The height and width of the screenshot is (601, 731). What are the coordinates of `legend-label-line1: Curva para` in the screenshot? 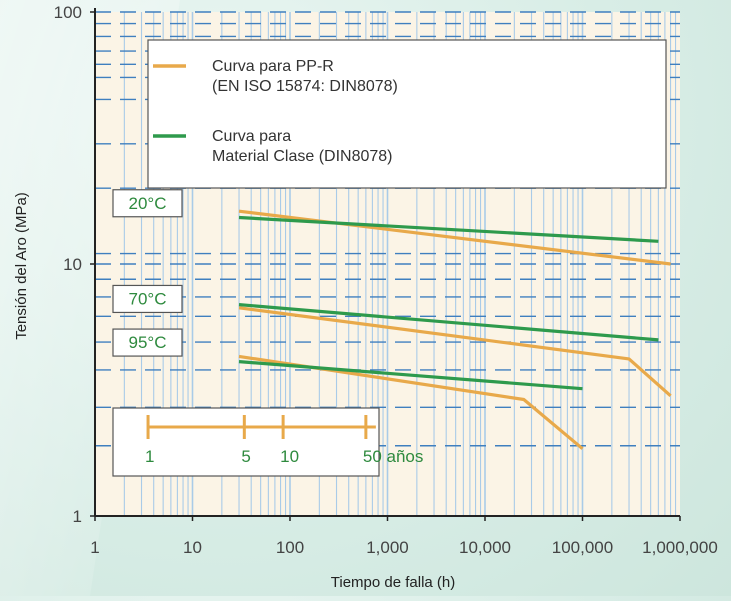 It's located at (251, 136).